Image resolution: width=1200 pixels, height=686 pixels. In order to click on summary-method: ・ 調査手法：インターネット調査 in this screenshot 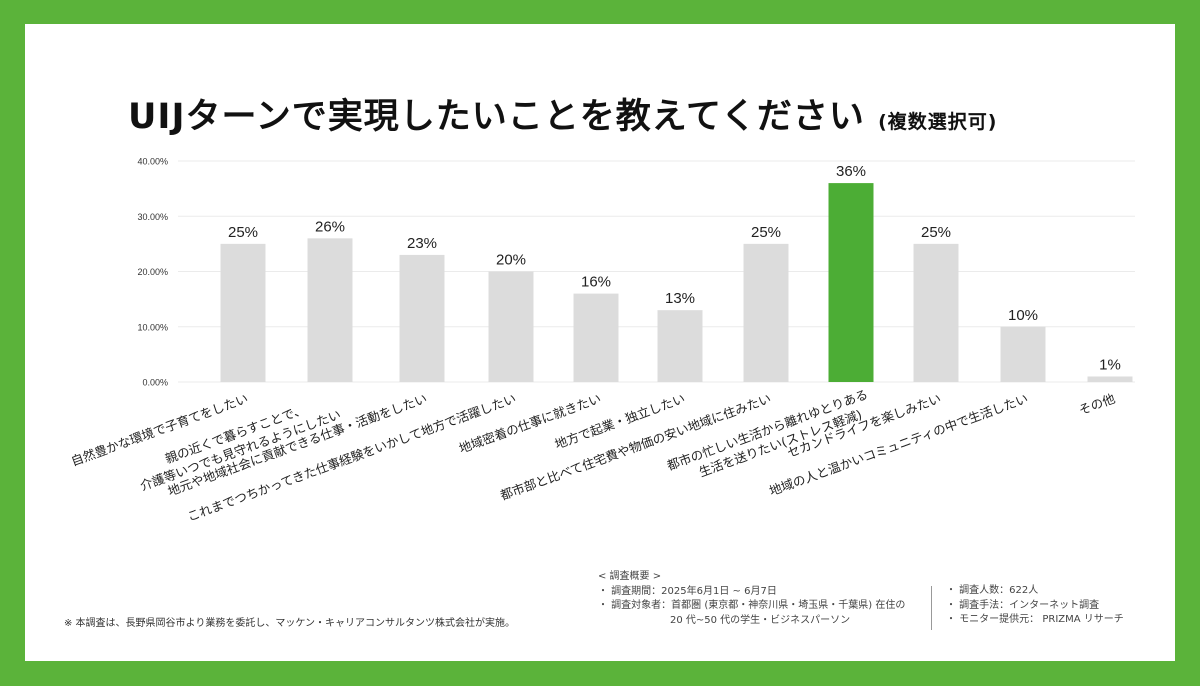, I will do `click(1023, 605)`.